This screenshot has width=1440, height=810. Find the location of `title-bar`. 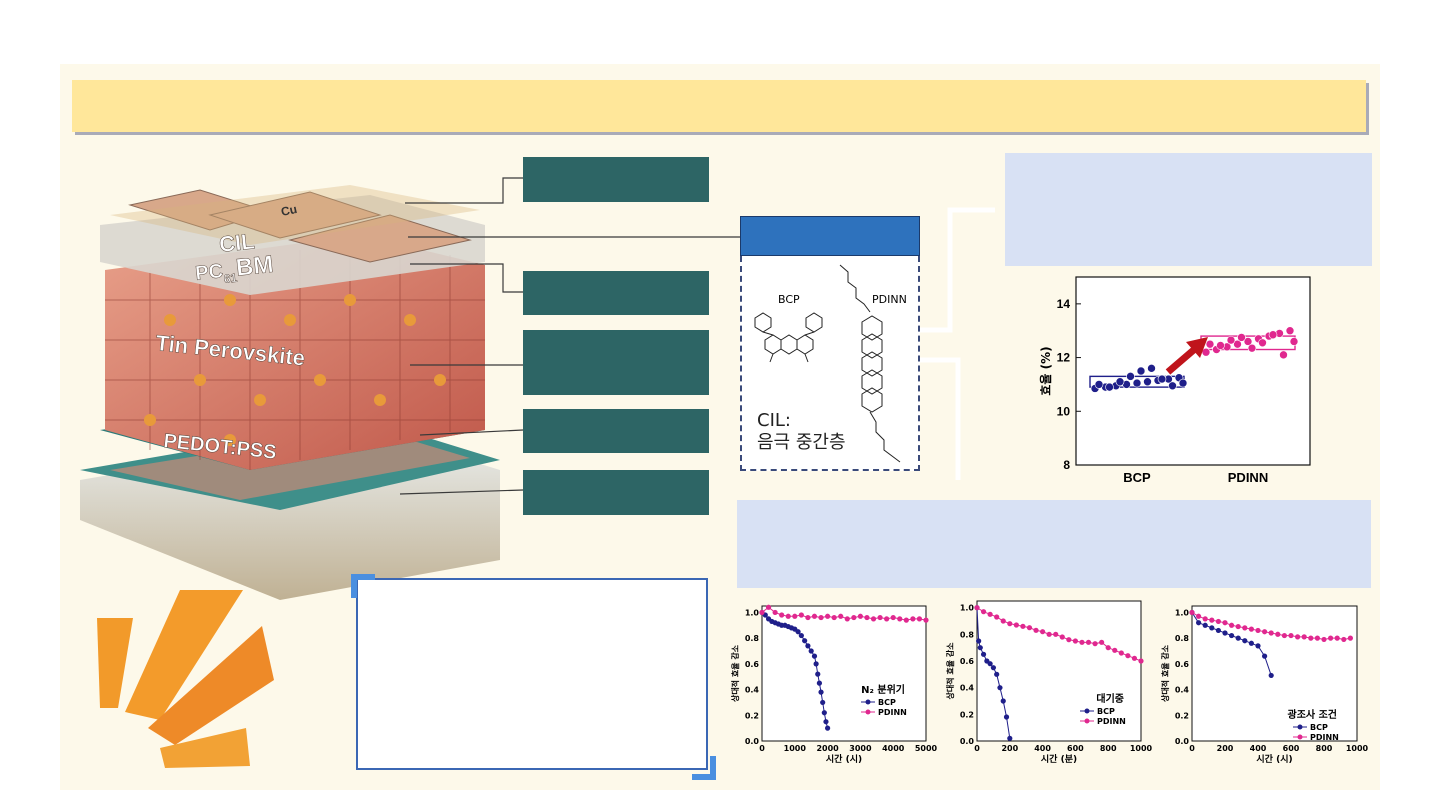

title-bar is located at coordinates (719, 106).